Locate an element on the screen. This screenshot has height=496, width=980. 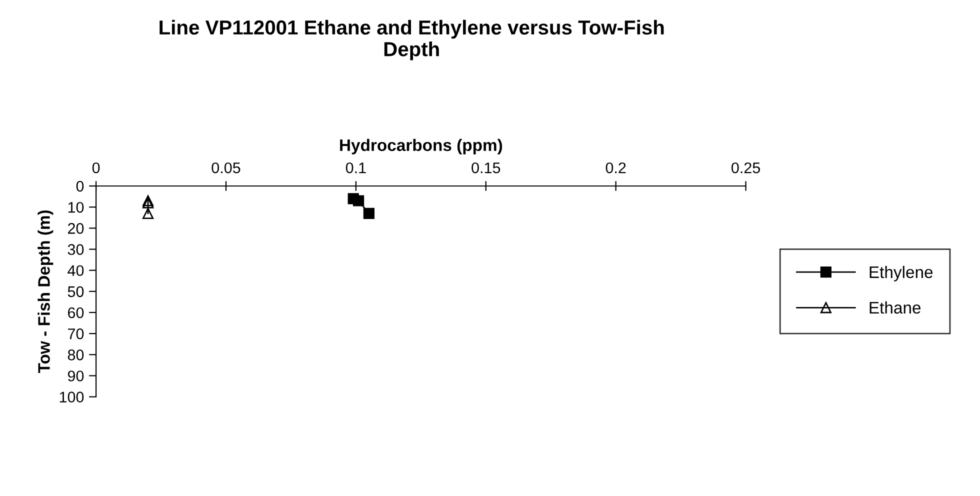
legend-label: Ethylene is located at coordinates (901, 274).